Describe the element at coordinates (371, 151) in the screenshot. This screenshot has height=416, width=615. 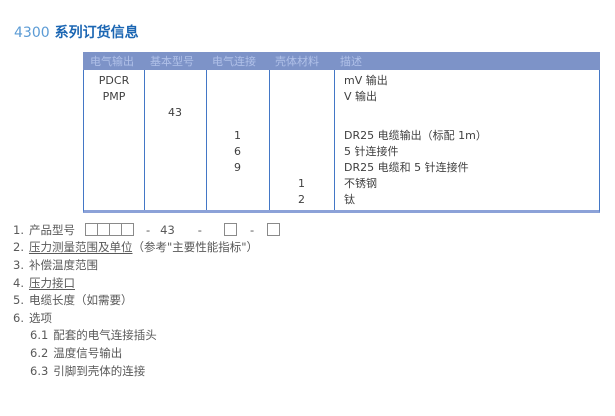
I see `cell-description: 5 针连接件` at that location.